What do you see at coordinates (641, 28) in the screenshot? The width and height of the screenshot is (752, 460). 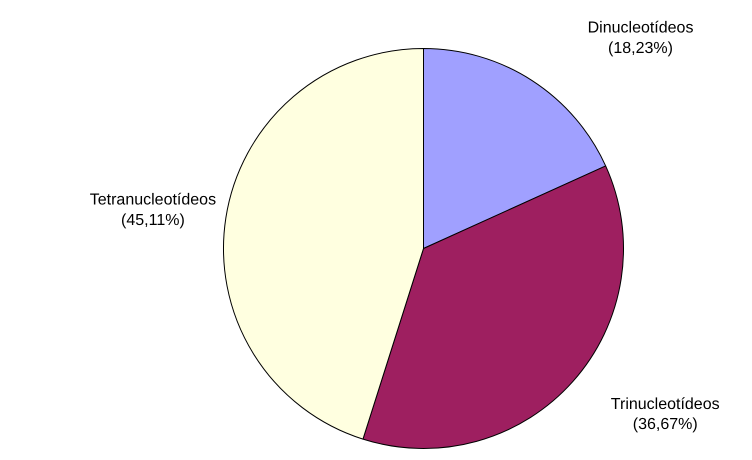 I see `slice-label: Dinucleotídeos` at bounding box center [641, 28].